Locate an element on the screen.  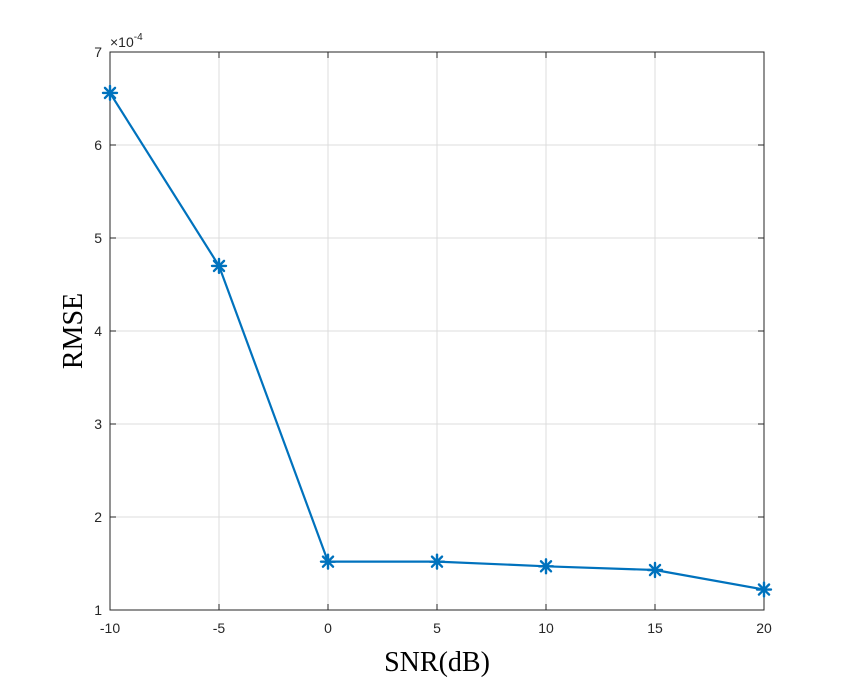
y-exponent-base: ×10 is located at coordinates (122, 42).